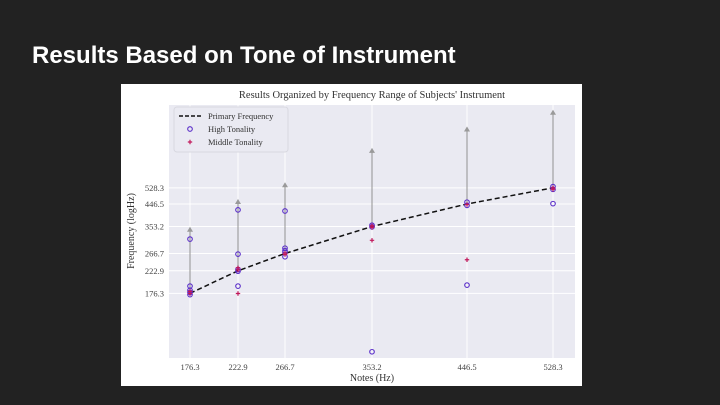 Image resolution: width=720 pixels, height=405 pixels. What do you see at coordinates (190, 129) in the screenshot?
I see `legend-circle-swatch` at bounding box center [190, 129].